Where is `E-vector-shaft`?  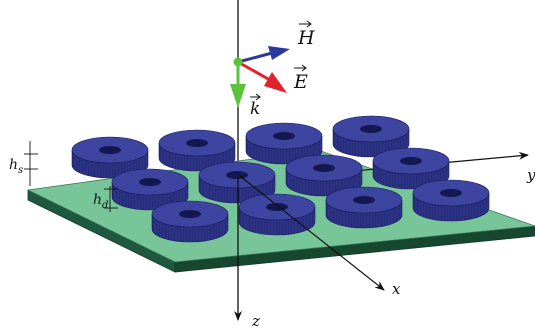 E-vector-shaft is located at coordinates (254, 71).